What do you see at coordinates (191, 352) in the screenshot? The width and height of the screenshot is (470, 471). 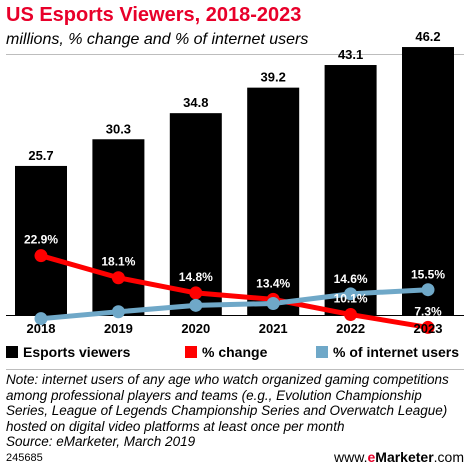 I see `legend-swatch-percent-change` at bounding box center [191, 352].